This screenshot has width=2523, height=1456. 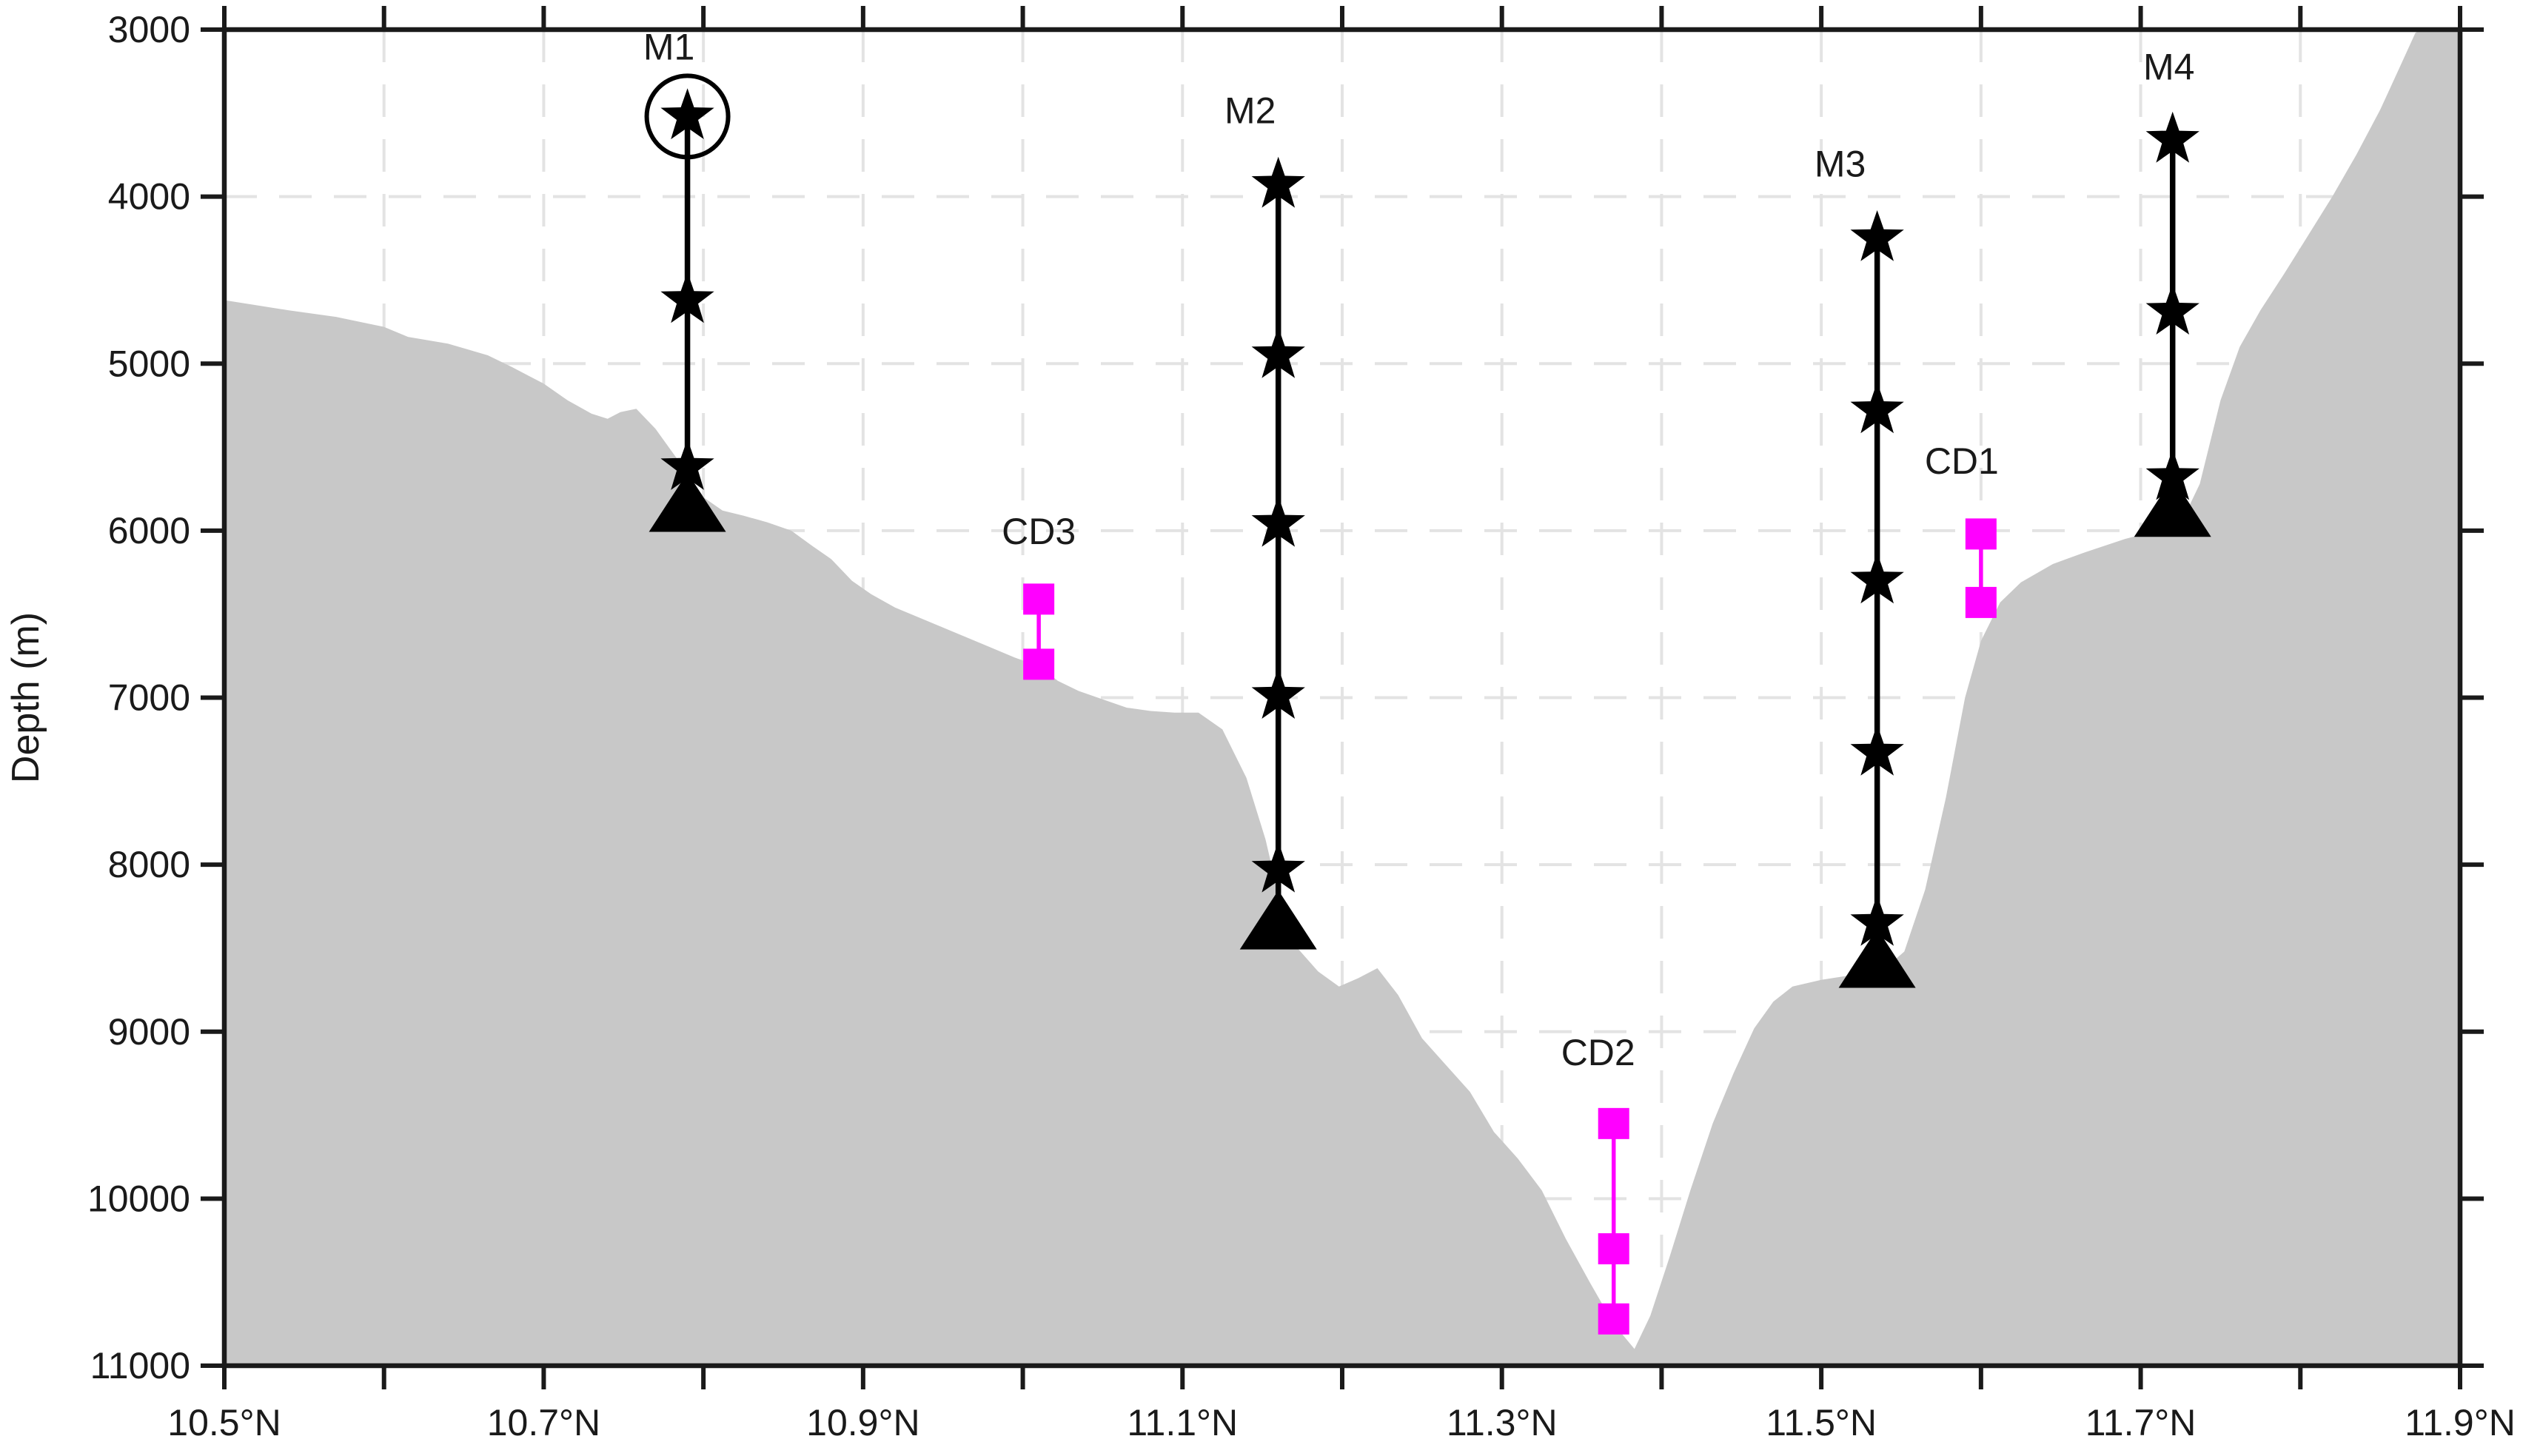 I want to click on x-tick-label: 10.9°N, so click(x=863, y=1422).